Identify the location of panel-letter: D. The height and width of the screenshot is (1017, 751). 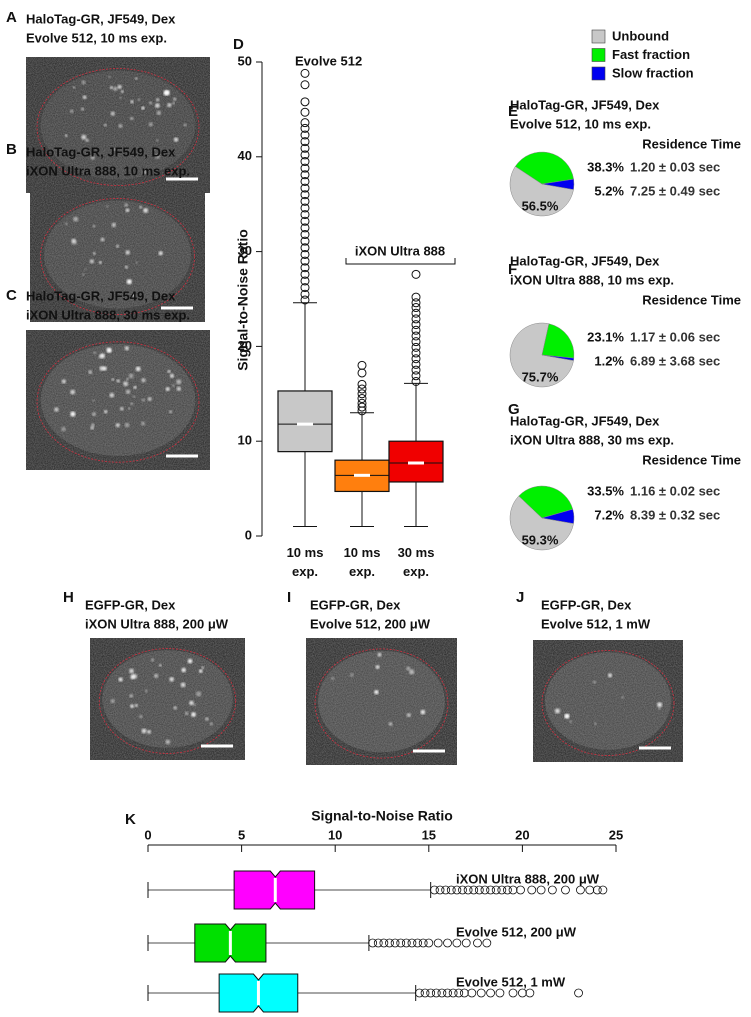
(238, 44).